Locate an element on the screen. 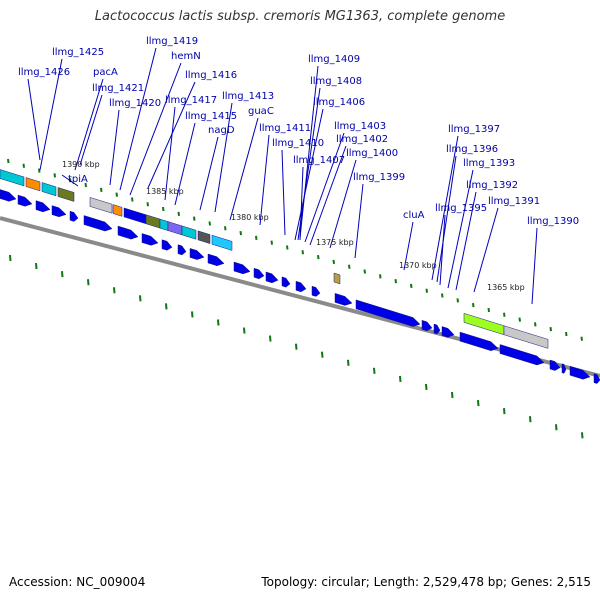  kbp-marker: 1390 kbp is located at coordinates (81, 164).